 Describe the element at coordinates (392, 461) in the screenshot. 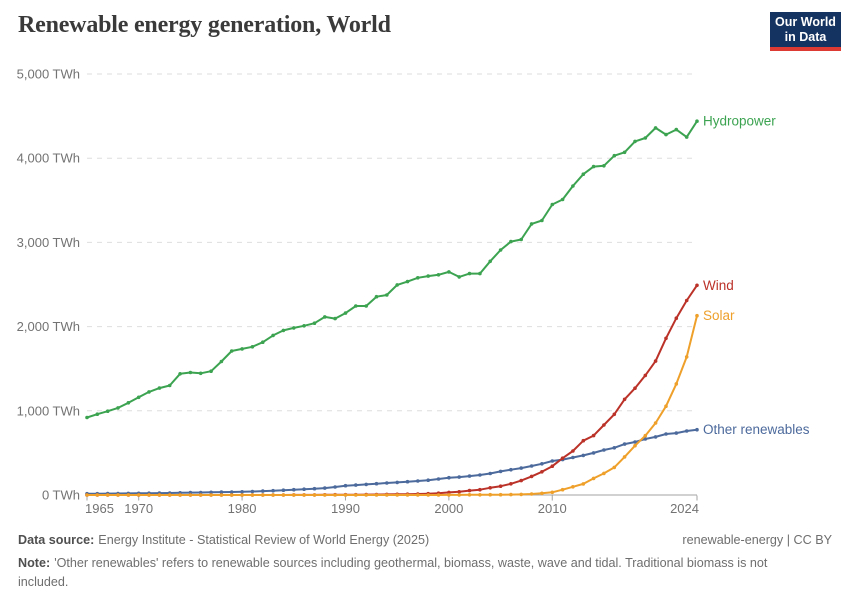

I see `series-other-renewables` at that location.